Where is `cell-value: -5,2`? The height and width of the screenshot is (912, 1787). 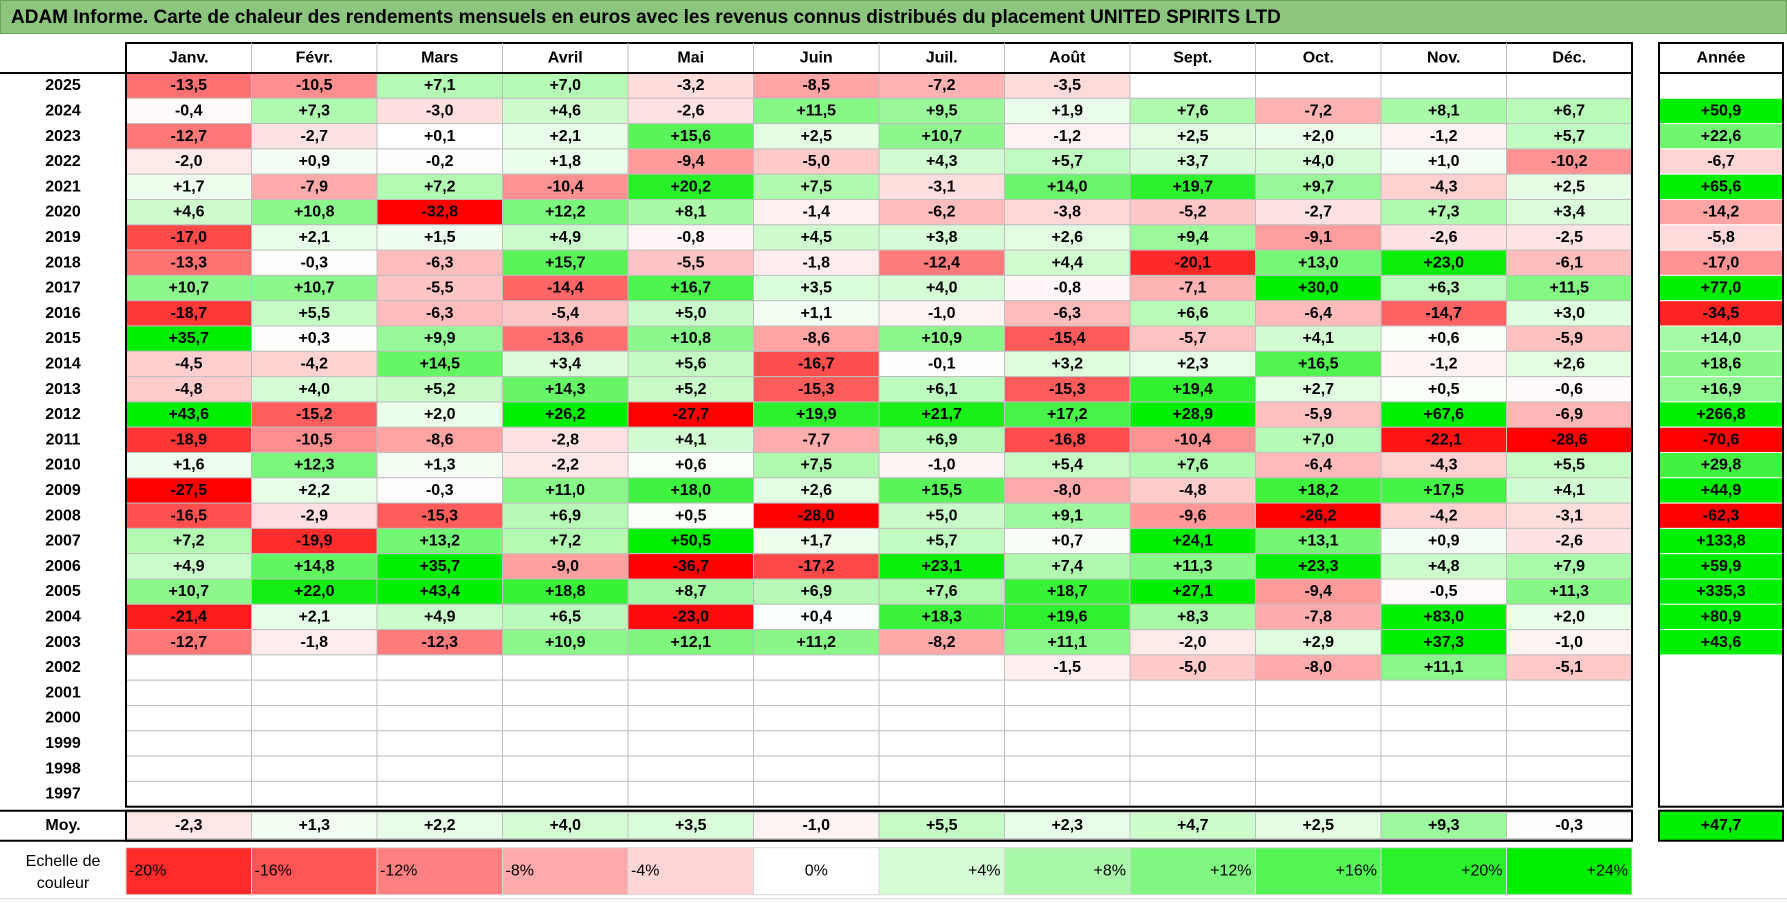
cell-value: -5,2 is located at coordinates (1193, 212).